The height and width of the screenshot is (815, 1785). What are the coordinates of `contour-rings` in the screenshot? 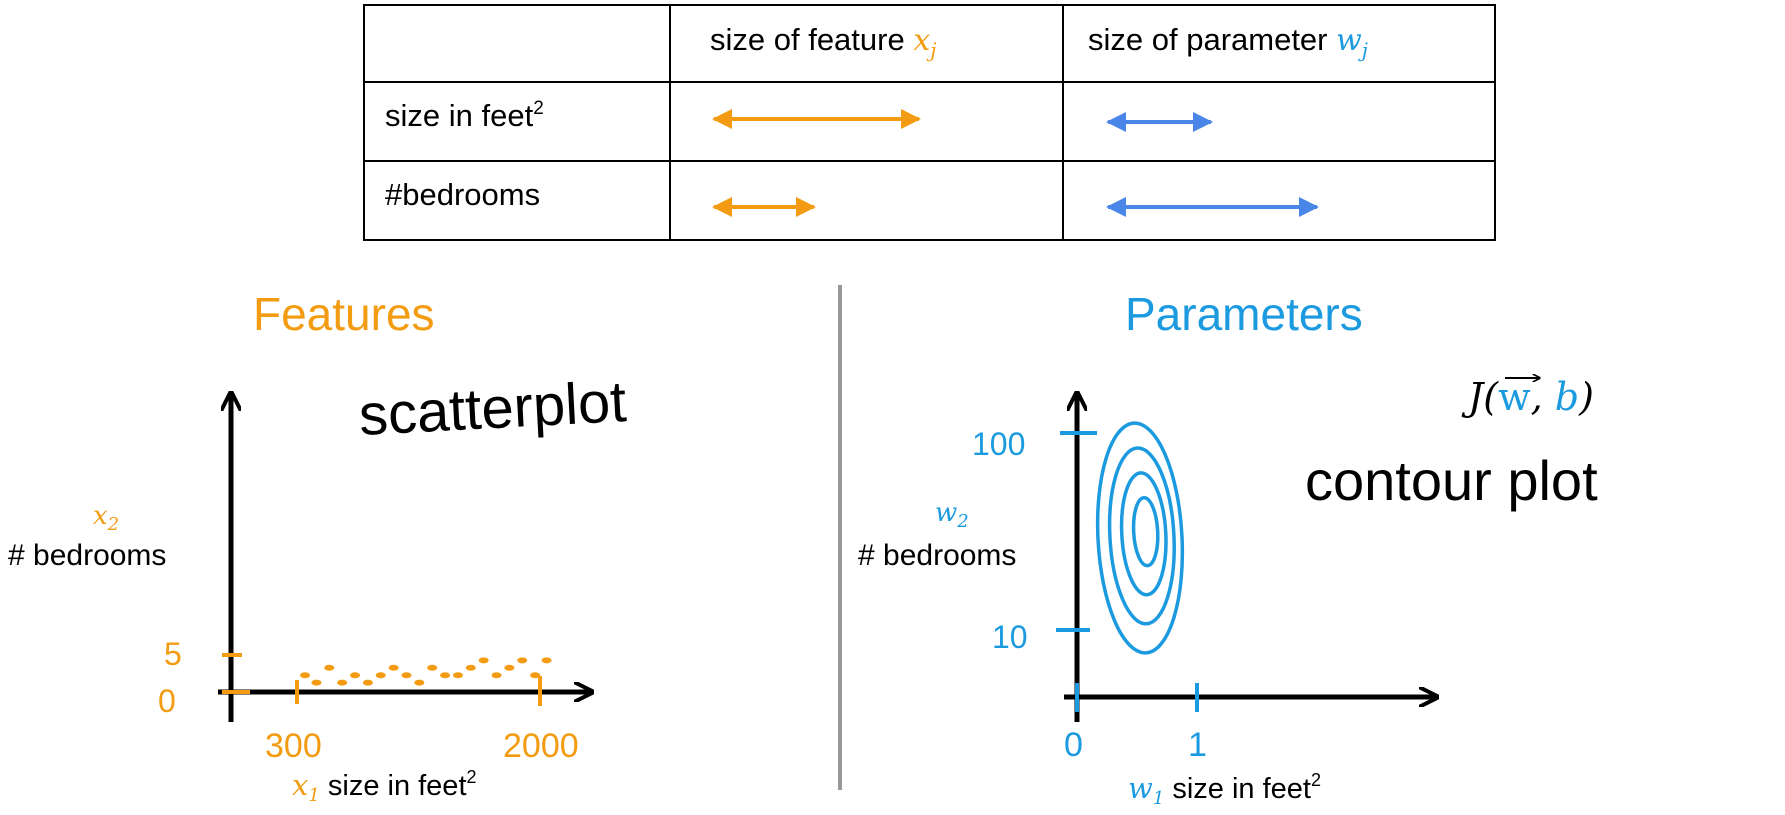 It's located at (1140, 538).